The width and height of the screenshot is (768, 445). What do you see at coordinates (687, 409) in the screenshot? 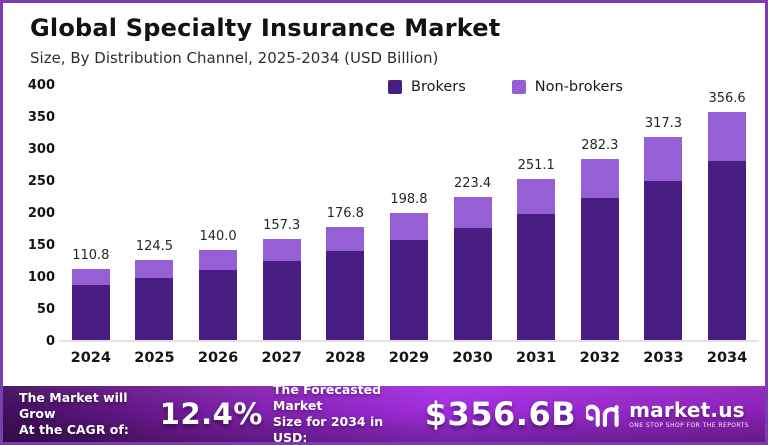
I see `brand-name: market.us` at bounding box center [687, 409].